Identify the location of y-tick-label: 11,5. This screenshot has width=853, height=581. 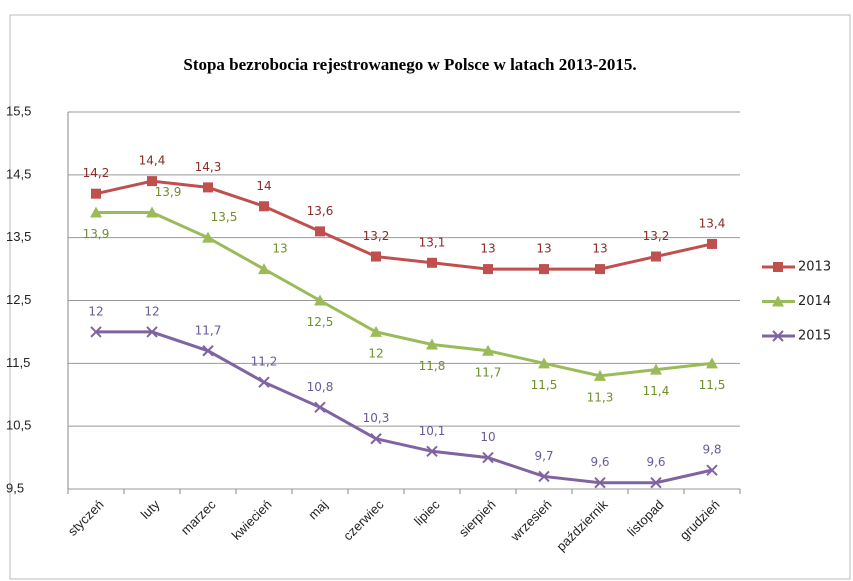
(18, 362).